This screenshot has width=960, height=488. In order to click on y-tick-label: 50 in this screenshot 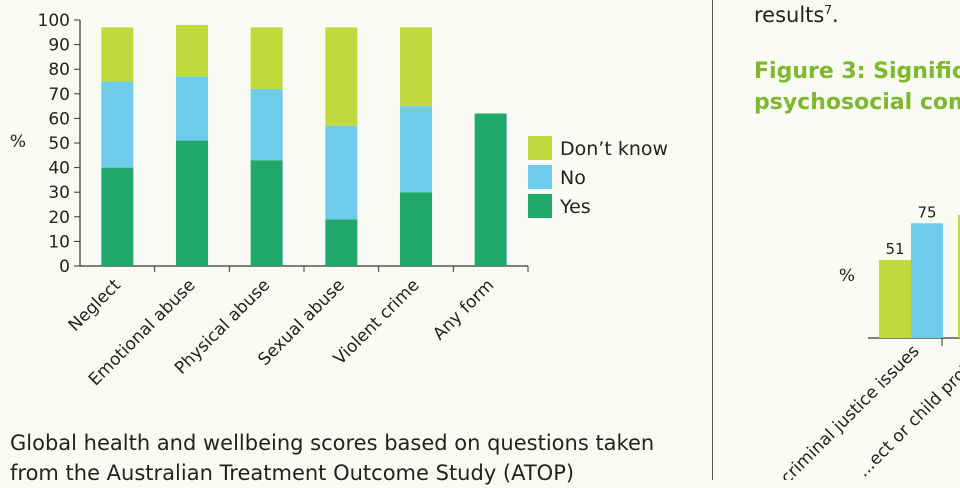, I will do `click(59, 144)`.